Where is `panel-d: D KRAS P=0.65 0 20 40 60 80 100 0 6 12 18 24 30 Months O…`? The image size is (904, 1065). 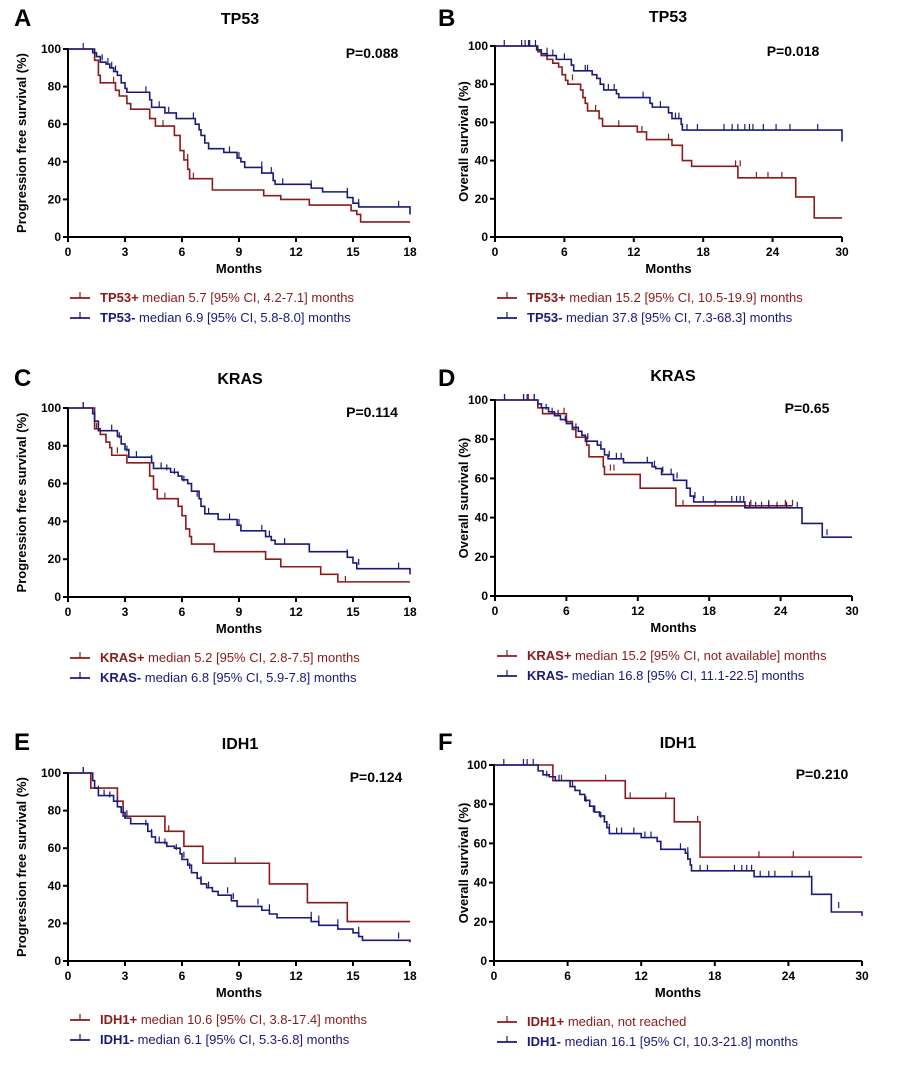
panel-d: D KRAS P=0.65 0 20 40 60 80 100 0 6 12 18 24 30 Months O… is located at coordinates (648, 524).